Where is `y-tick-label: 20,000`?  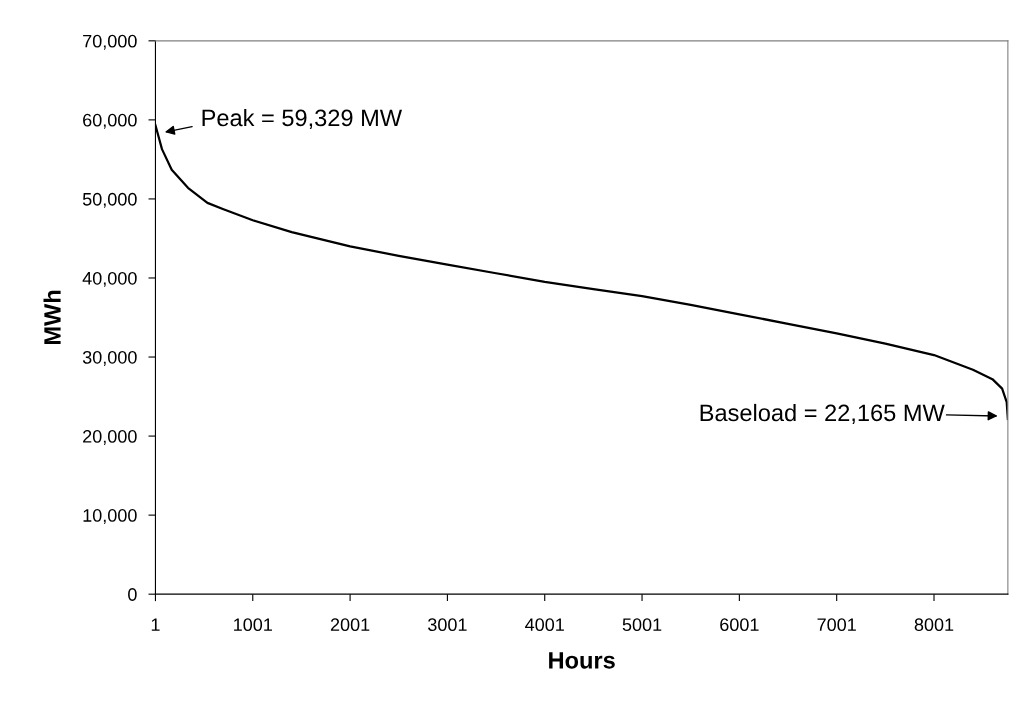
y-tick-label: 20,000 is located at coordinates (110, 437).